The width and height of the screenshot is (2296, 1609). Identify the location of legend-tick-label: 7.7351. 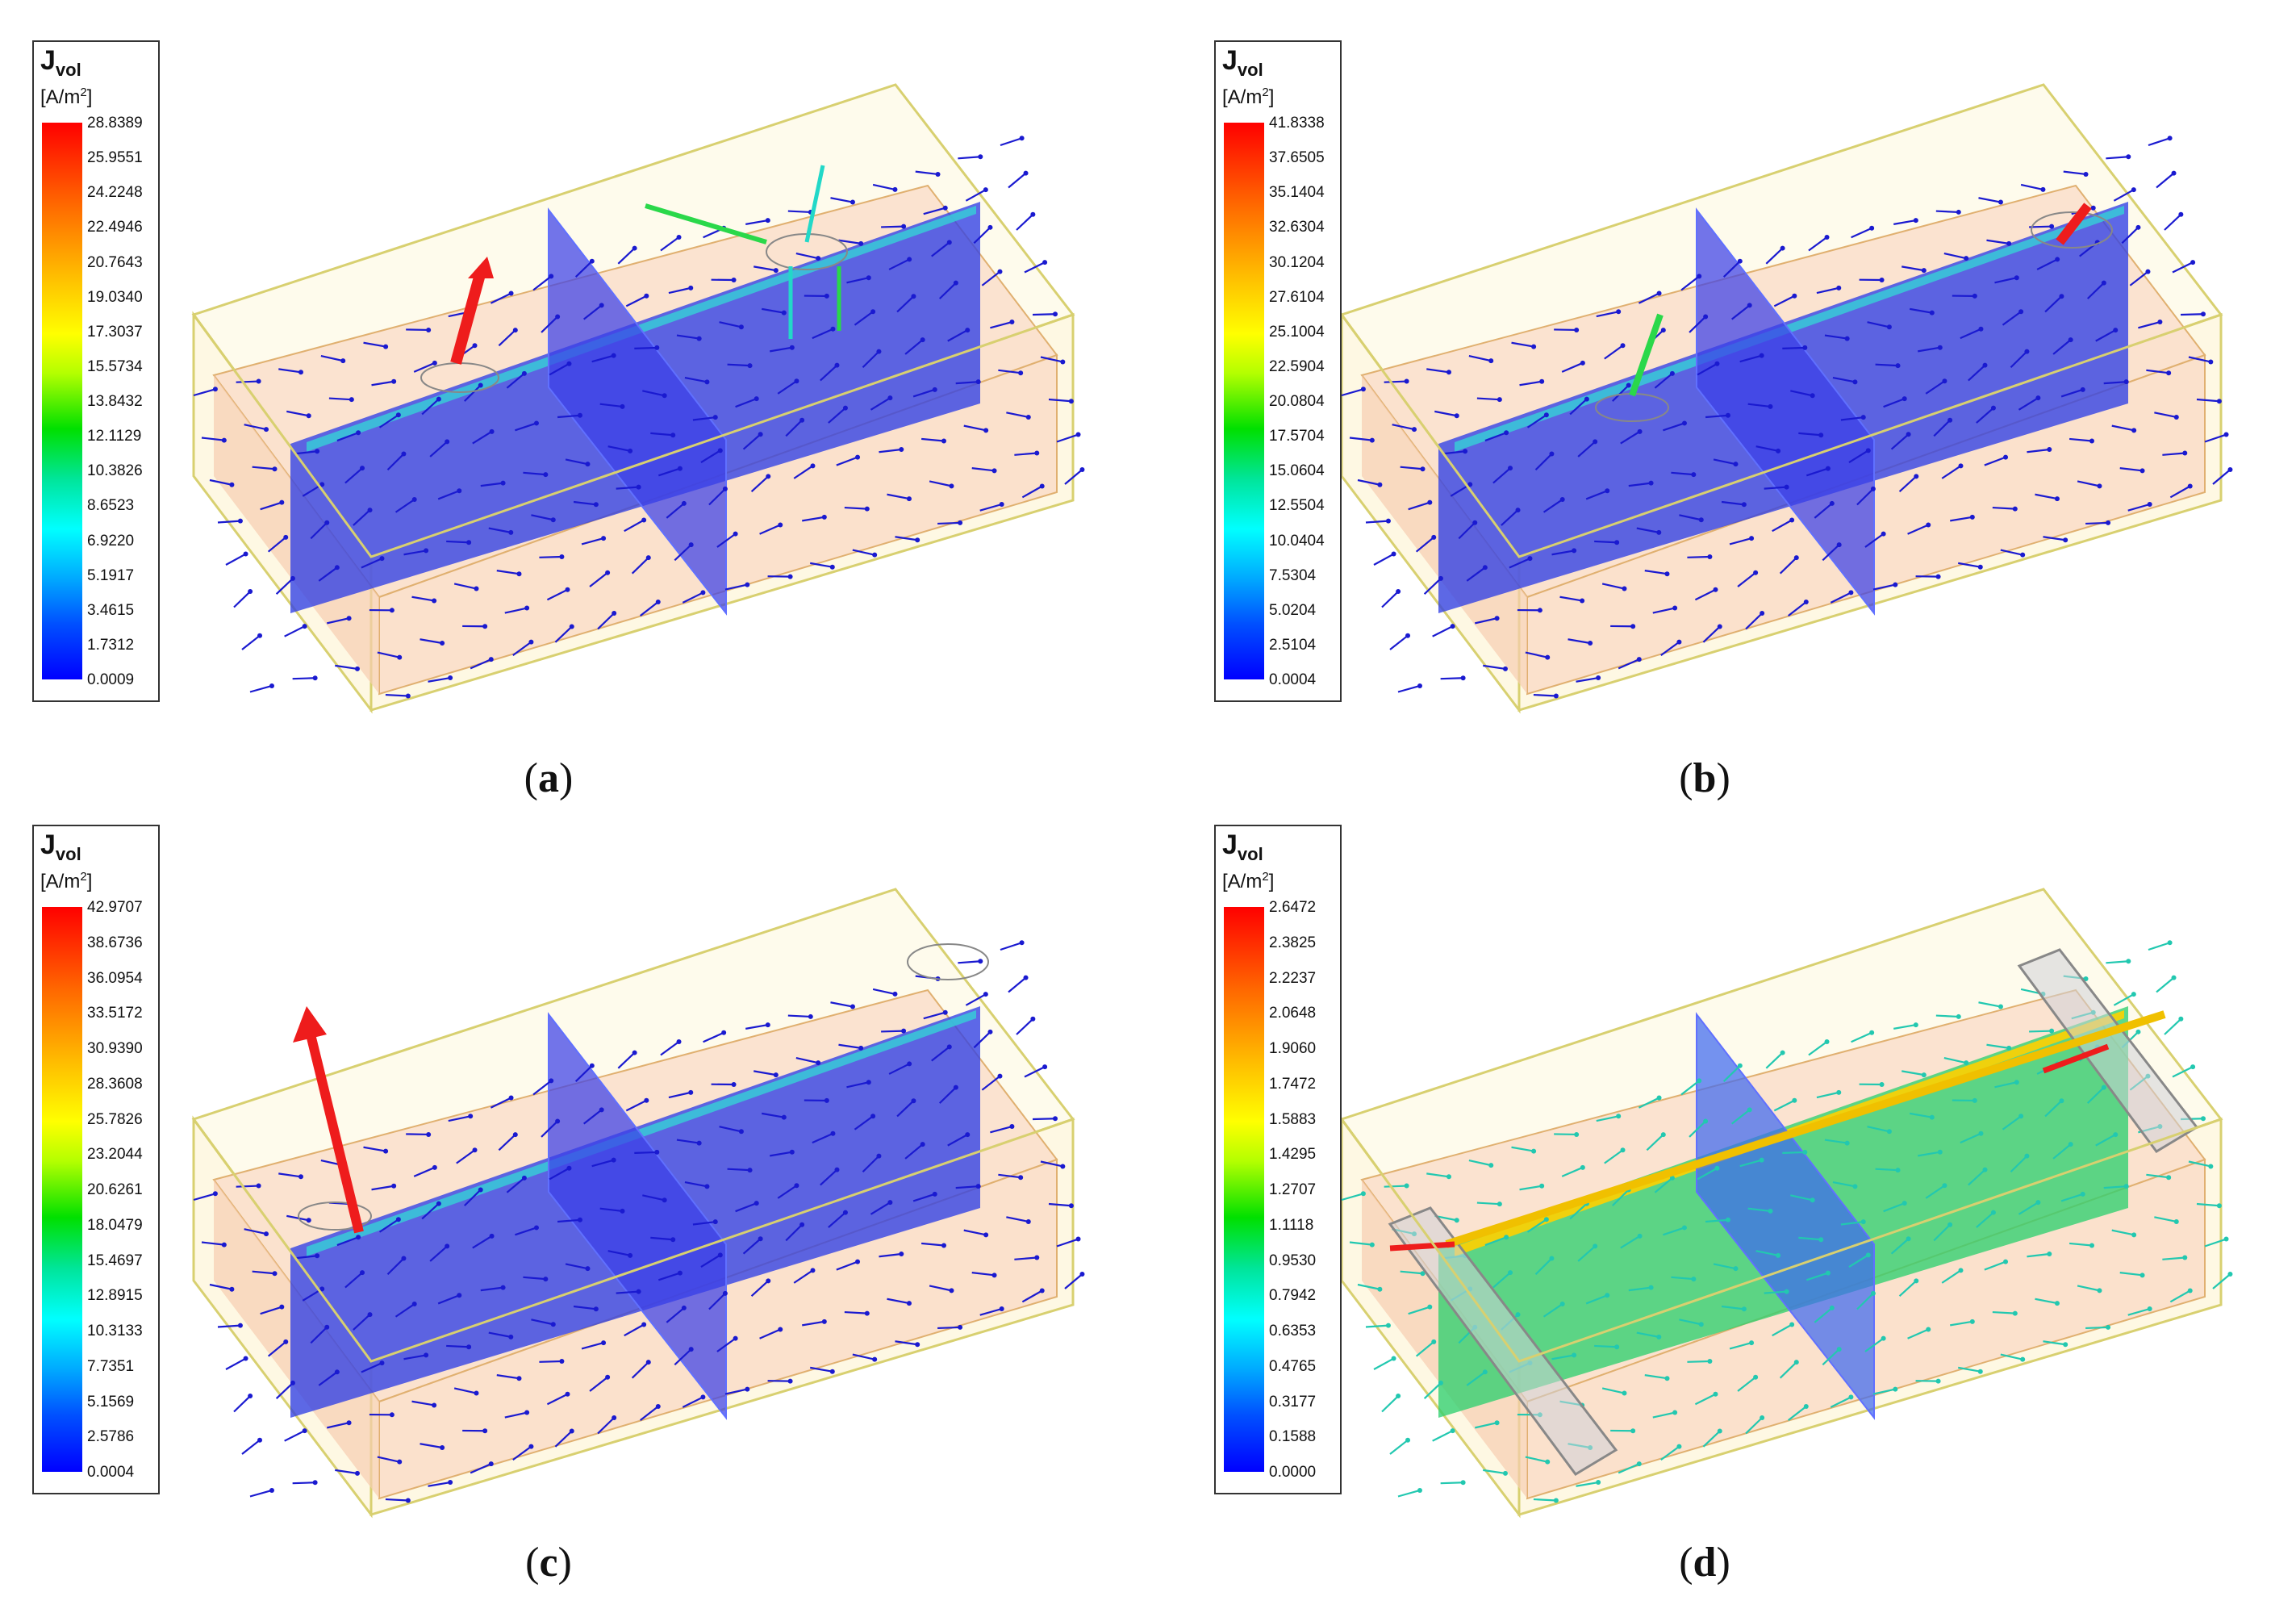
(111, 1366).